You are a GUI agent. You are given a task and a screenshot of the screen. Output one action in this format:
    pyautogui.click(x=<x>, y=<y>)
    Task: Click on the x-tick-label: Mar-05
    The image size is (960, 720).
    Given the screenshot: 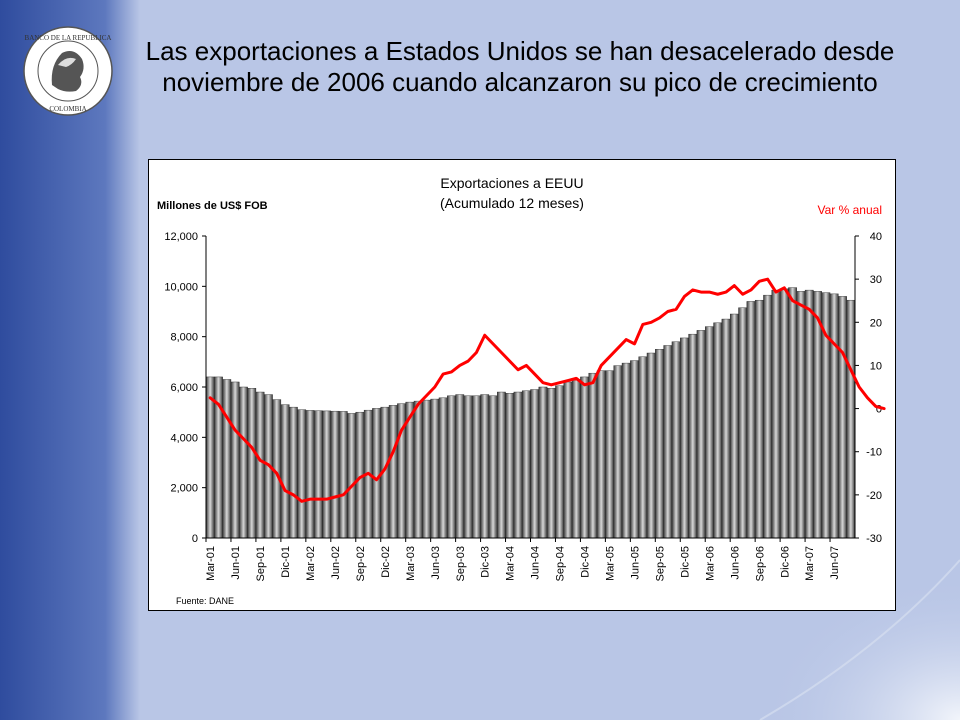 What is the action you would take?
    pyautogui.click(x=611, y=563)
    